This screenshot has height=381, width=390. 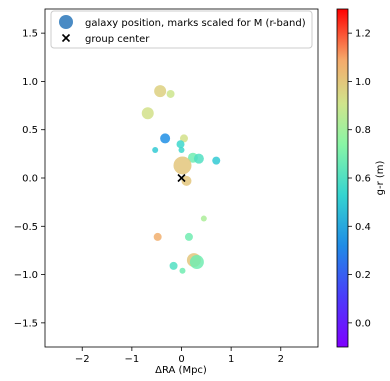 I want to click on y-tick-label: 0.5, so click(x=30, y=130).